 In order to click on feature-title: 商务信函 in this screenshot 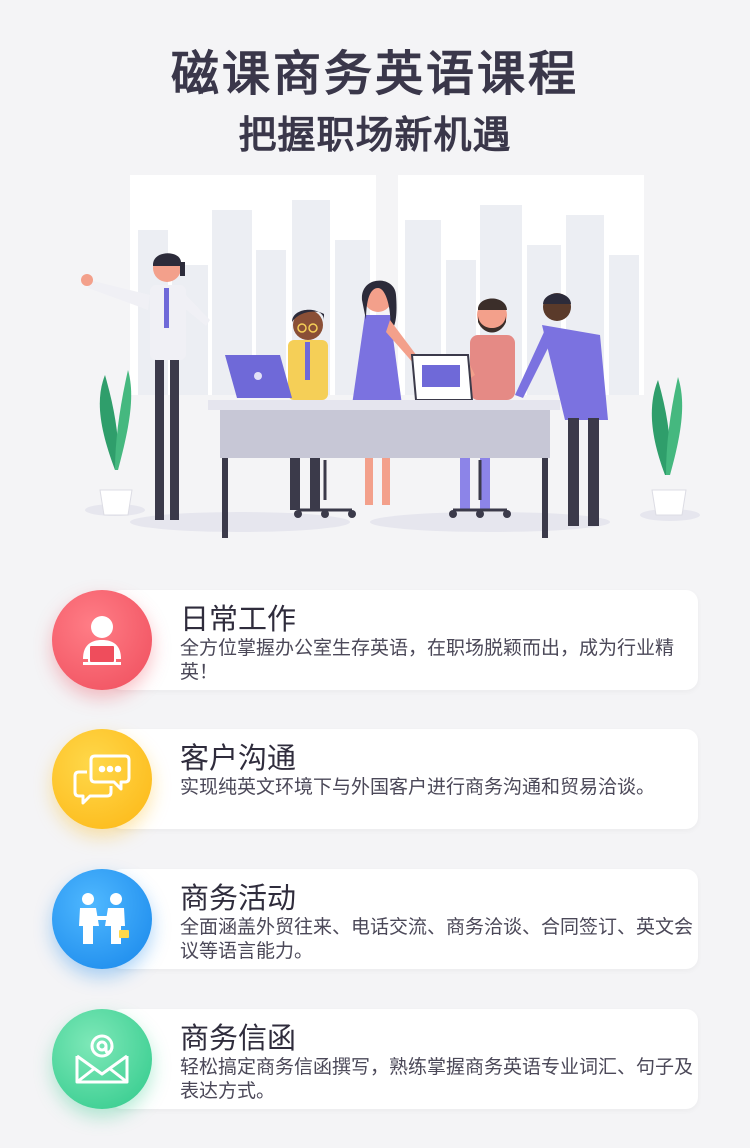, I will do `click(238, 1038)`.